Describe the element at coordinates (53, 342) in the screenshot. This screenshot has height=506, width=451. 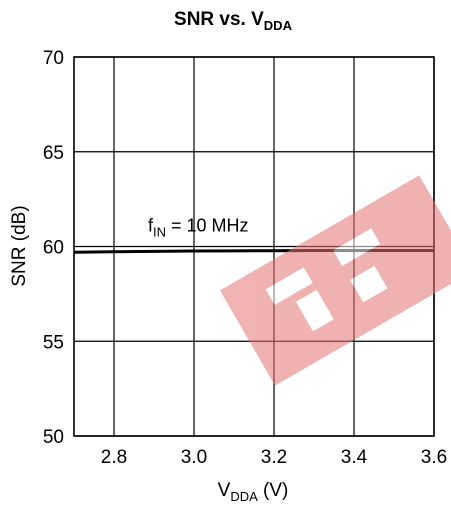
I see `y-tick-label: 55` at that location.